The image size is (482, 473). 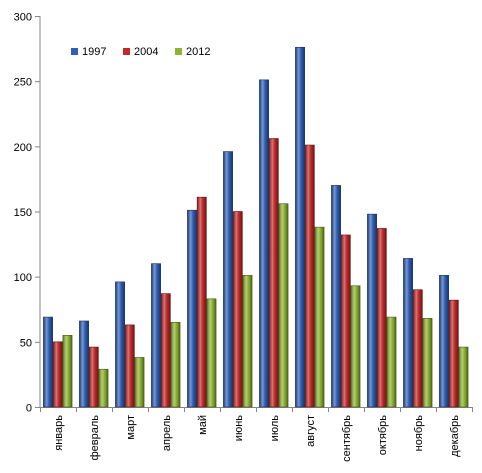 I want to click on y-tick-label: 100, so click(x=23, y=278).